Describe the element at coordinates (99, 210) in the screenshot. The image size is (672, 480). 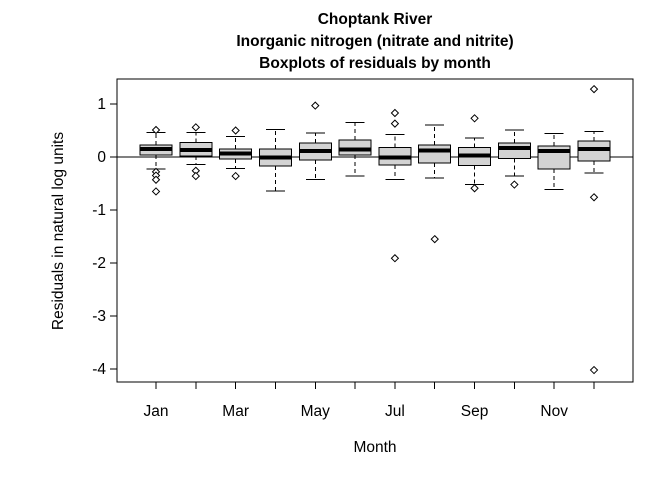
I see `y-tick-label--1: -1` at that location.